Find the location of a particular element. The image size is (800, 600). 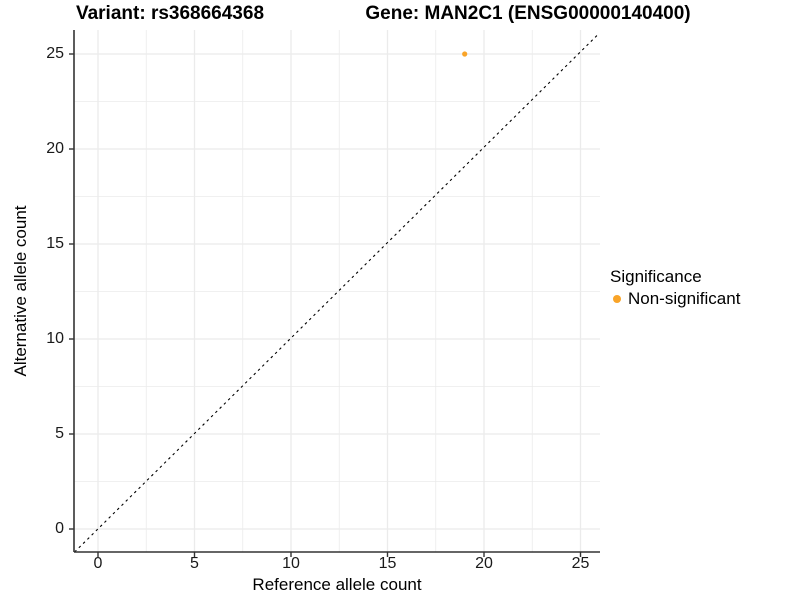

x-tick-label: 20 is located at coordinates (484, 563).